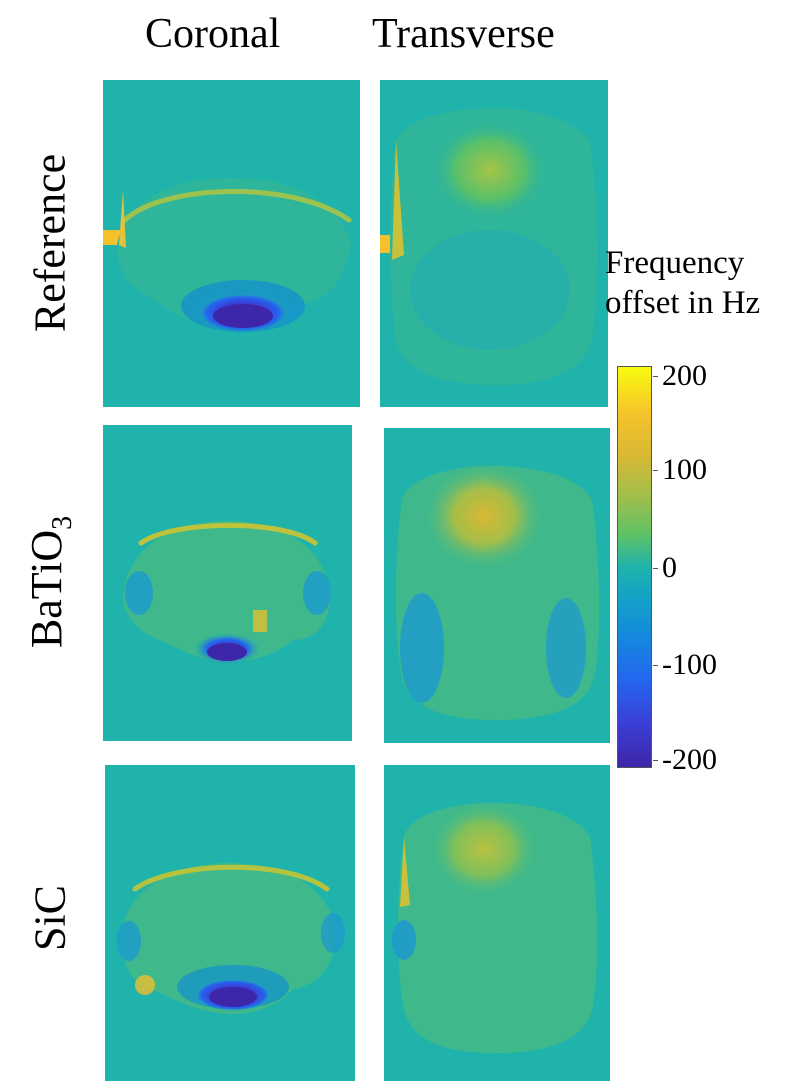  What do you see at coordinates (497, 923) in the screenshot?
I see `sic-transverse-map` at bounding box center [497, 923].